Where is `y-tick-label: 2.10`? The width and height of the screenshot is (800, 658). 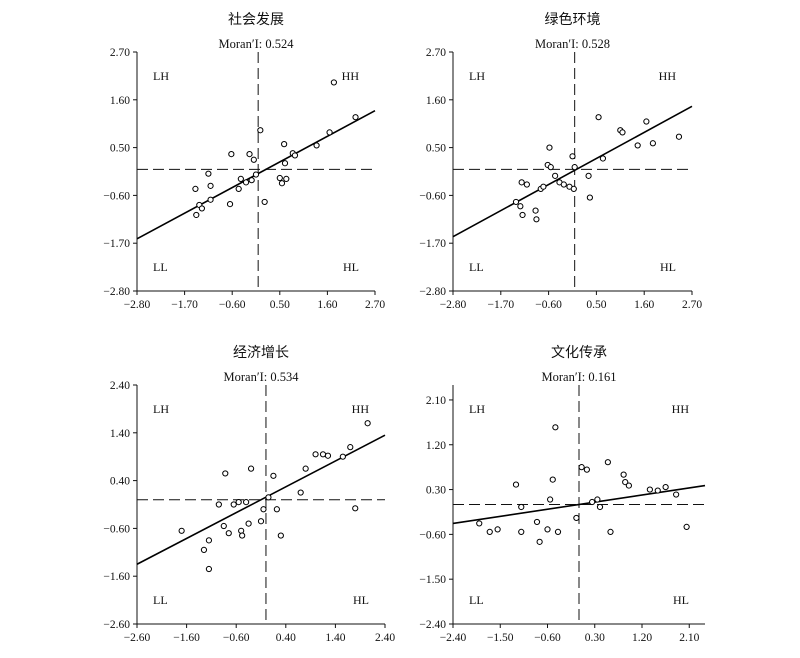 y-tick-label: 2.10 is located at coordinates (436, 401).